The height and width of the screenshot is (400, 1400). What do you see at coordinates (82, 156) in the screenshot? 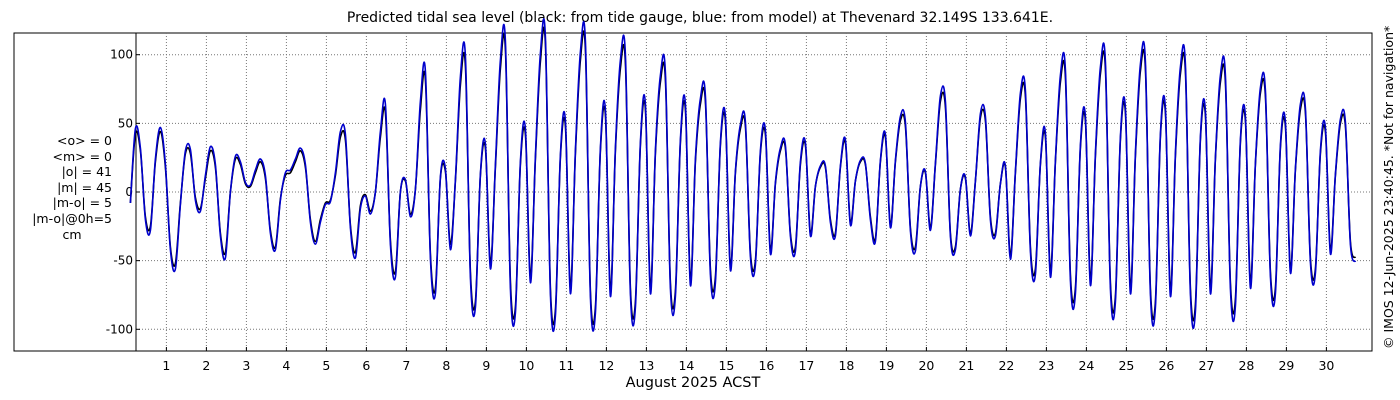
I see `stat-mean-model: <m> = 0` at bounding box center [82, 156].